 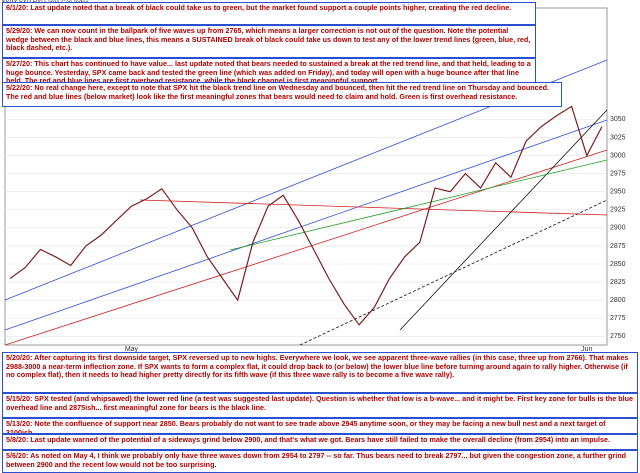 I want to click on y-tick-label: 2950, so click(x=618, y=192).